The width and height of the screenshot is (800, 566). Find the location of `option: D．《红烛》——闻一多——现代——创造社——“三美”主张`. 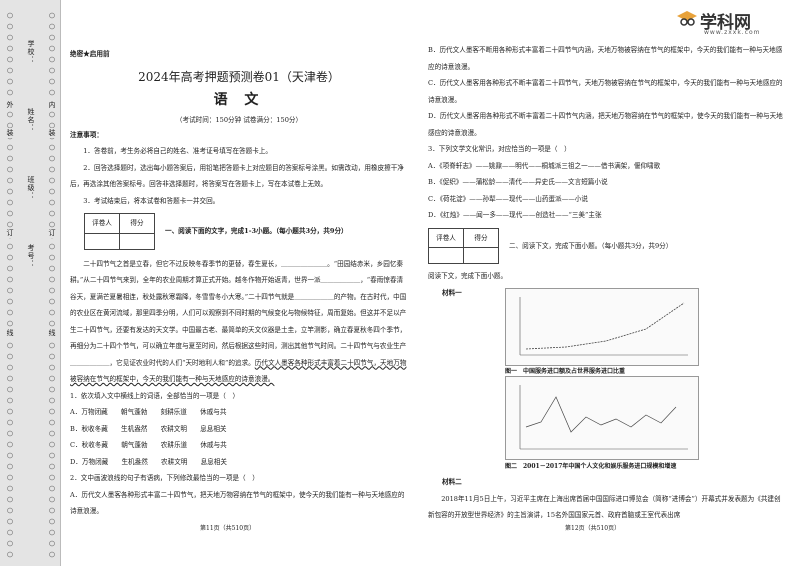

option: D．《红烛》——闻一多——现代——创造社——“三美”主张 is located at coordinates (515, 215).